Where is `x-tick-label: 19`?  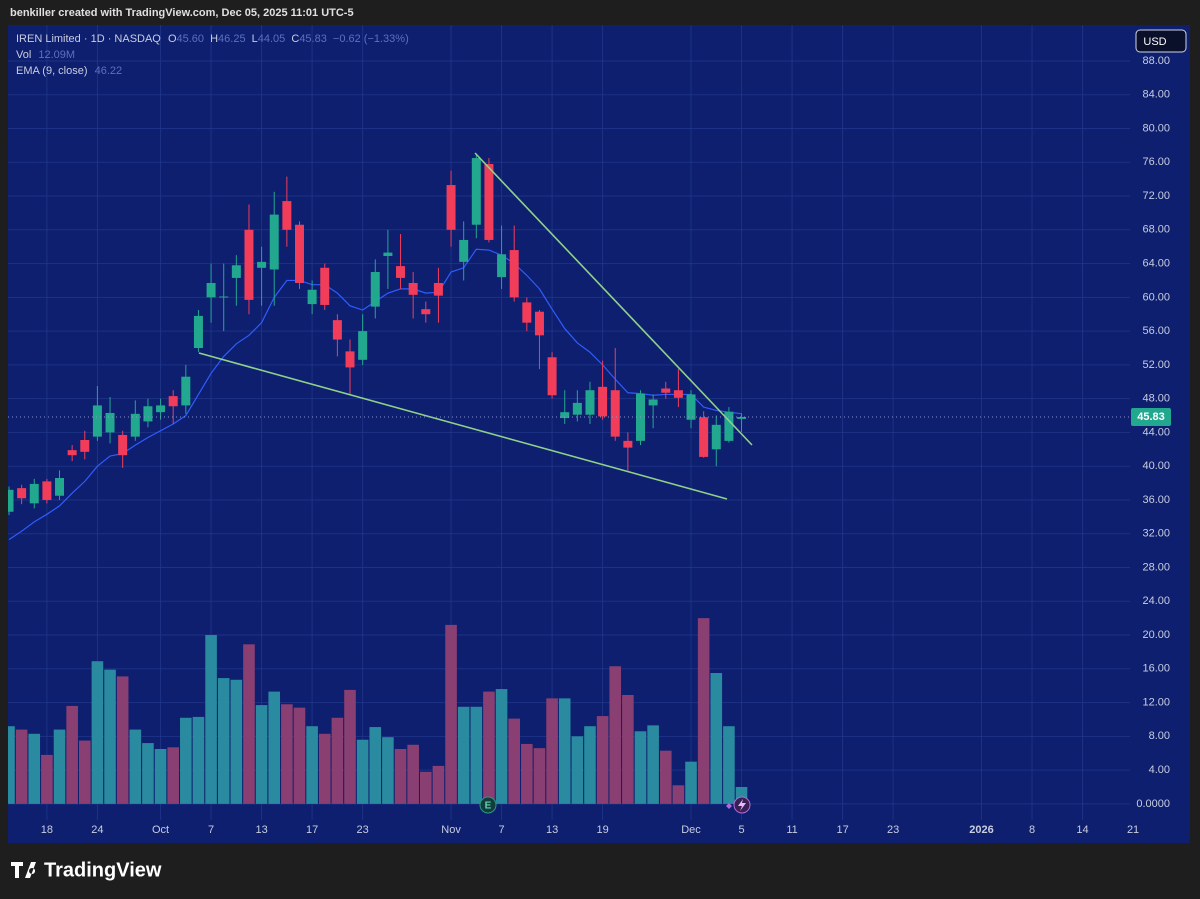
x-tick-label: 19 is located at coordinates (602, 830).